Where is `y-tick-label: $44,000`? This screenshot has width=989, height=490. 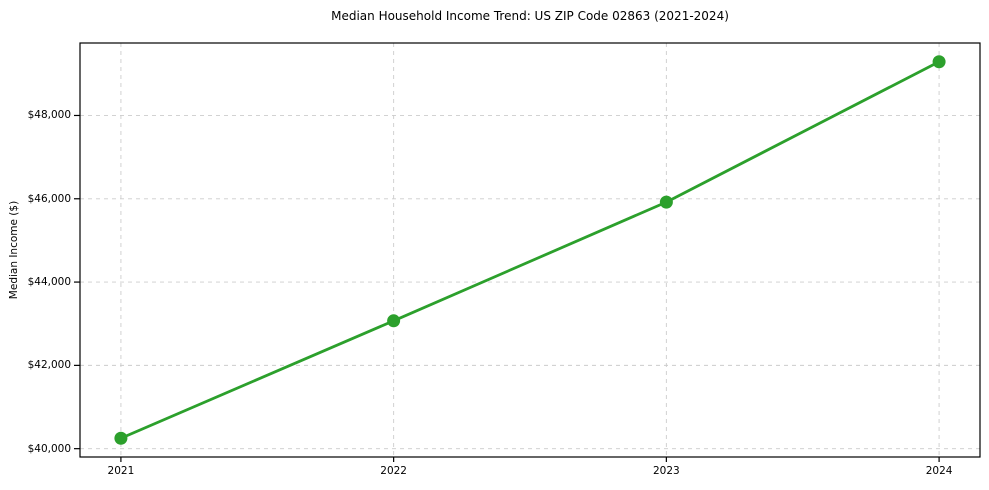 y-tick-label: $44,000 is located at coordinates (49, 282).